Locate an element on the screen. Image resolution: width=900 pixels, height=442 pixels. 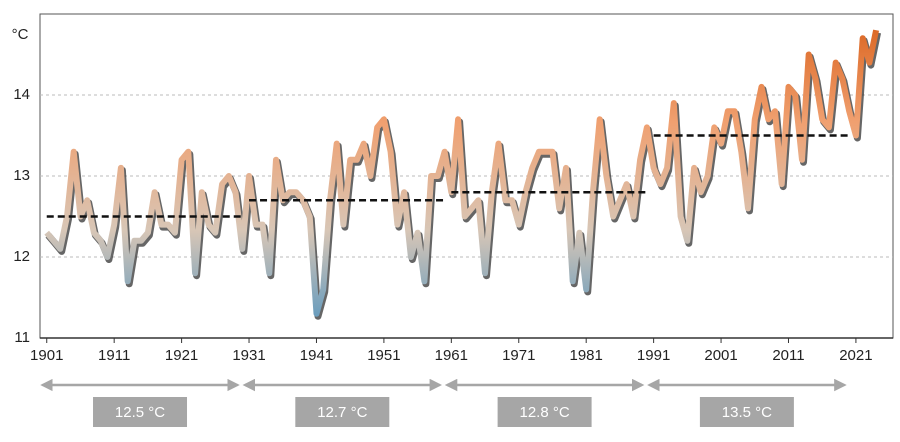
x-tick-label: 1911 is located at coordinates (114, 355).